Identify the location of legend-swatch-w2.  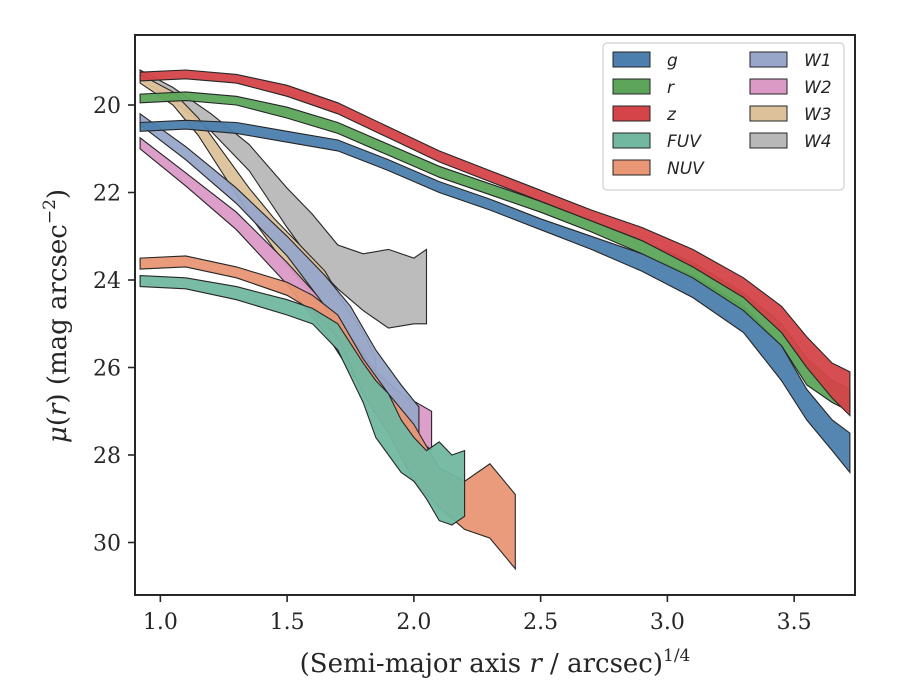
(768, 86).